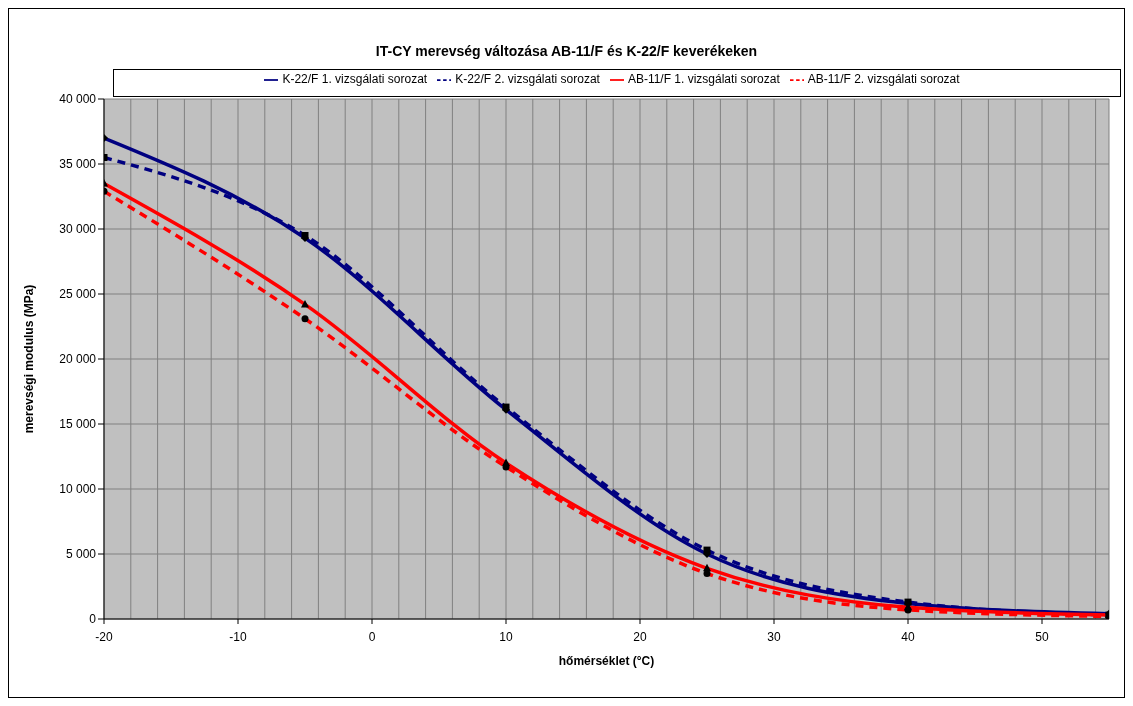  What do you see at coordinates (78, 164) in the screenshot?
I see `y-tick-label: 35 000` at bounding box center [78, 164].